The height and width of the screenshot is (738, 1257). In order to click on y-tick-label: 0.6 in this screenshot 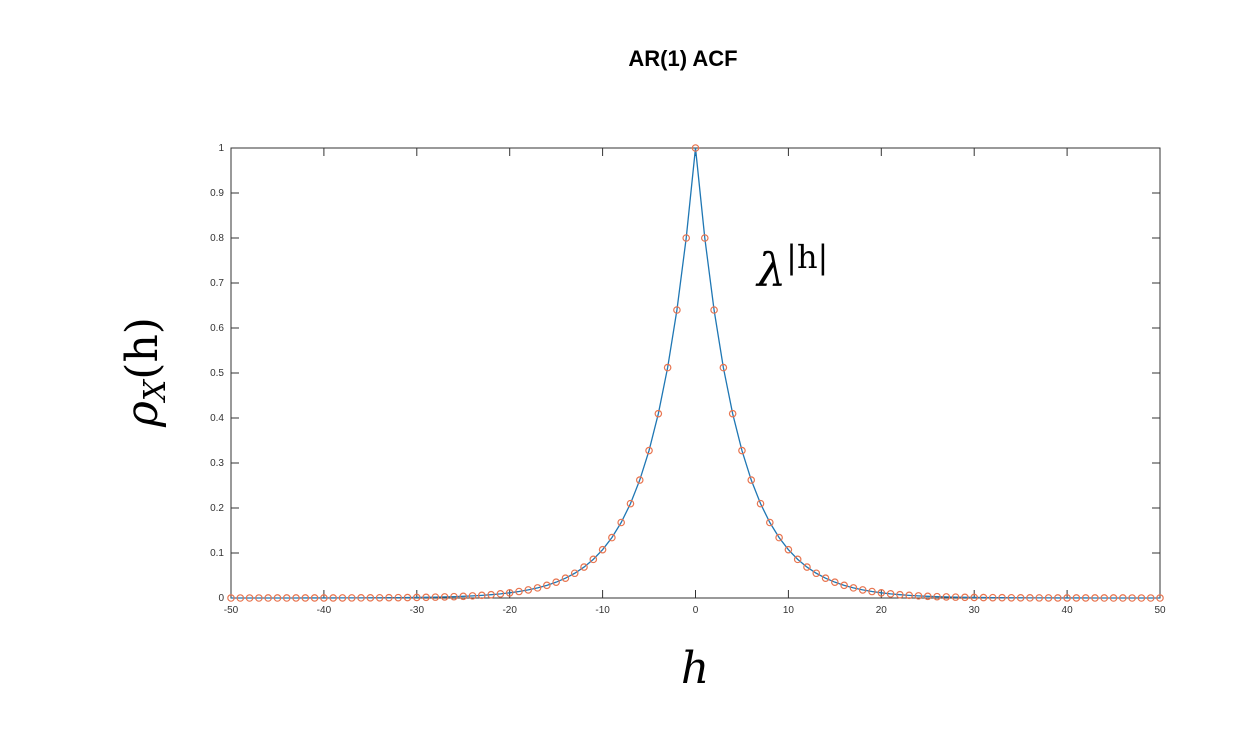, I will do `click(217, 328)`.